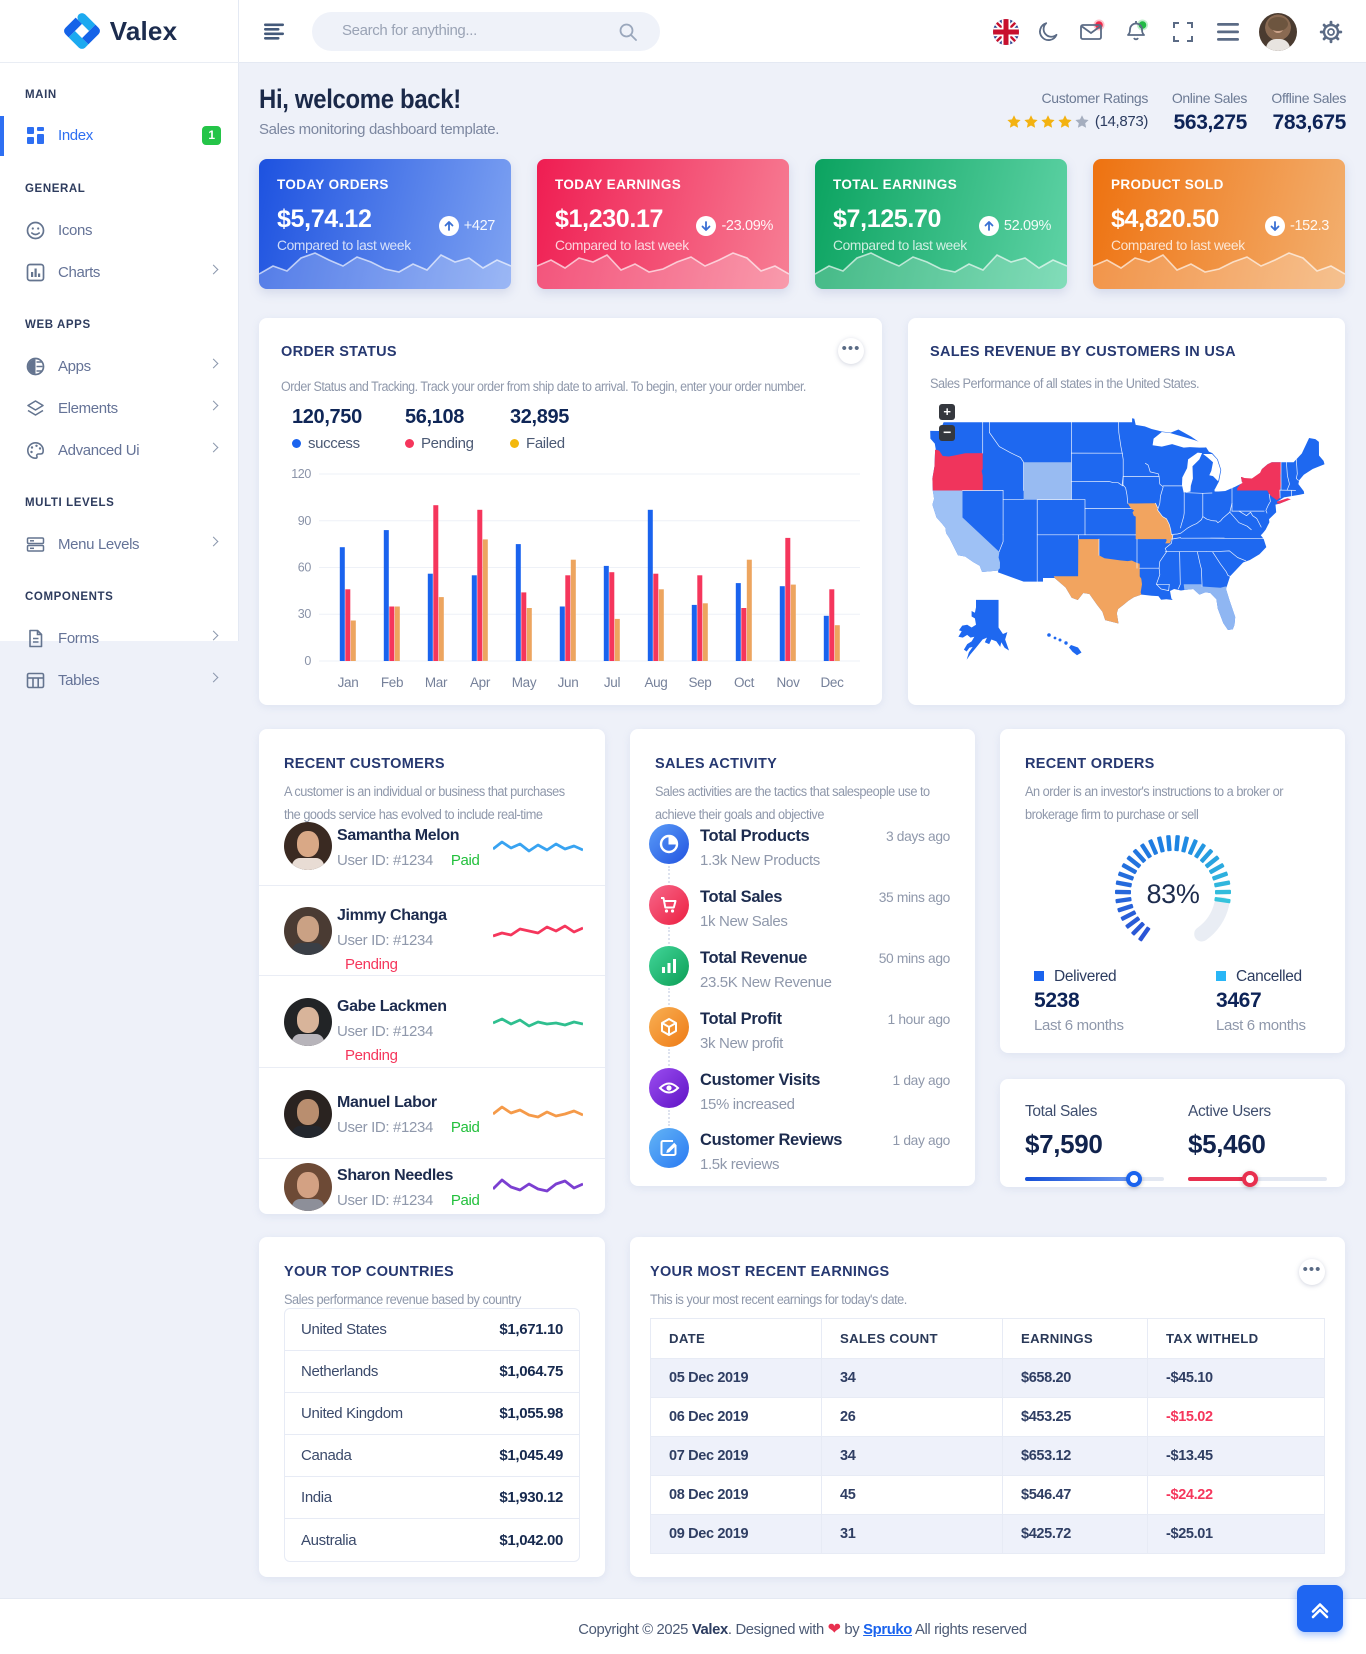  I want to click on svg-text: 60, so click(305, 568).